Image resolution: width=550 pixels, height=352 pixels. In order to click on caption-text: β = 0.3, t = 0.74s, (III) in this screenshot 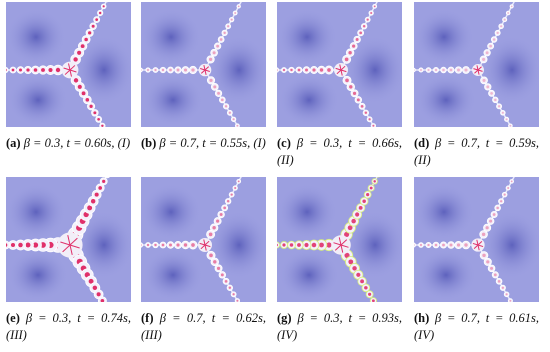, I will do `click(69, 326)`.